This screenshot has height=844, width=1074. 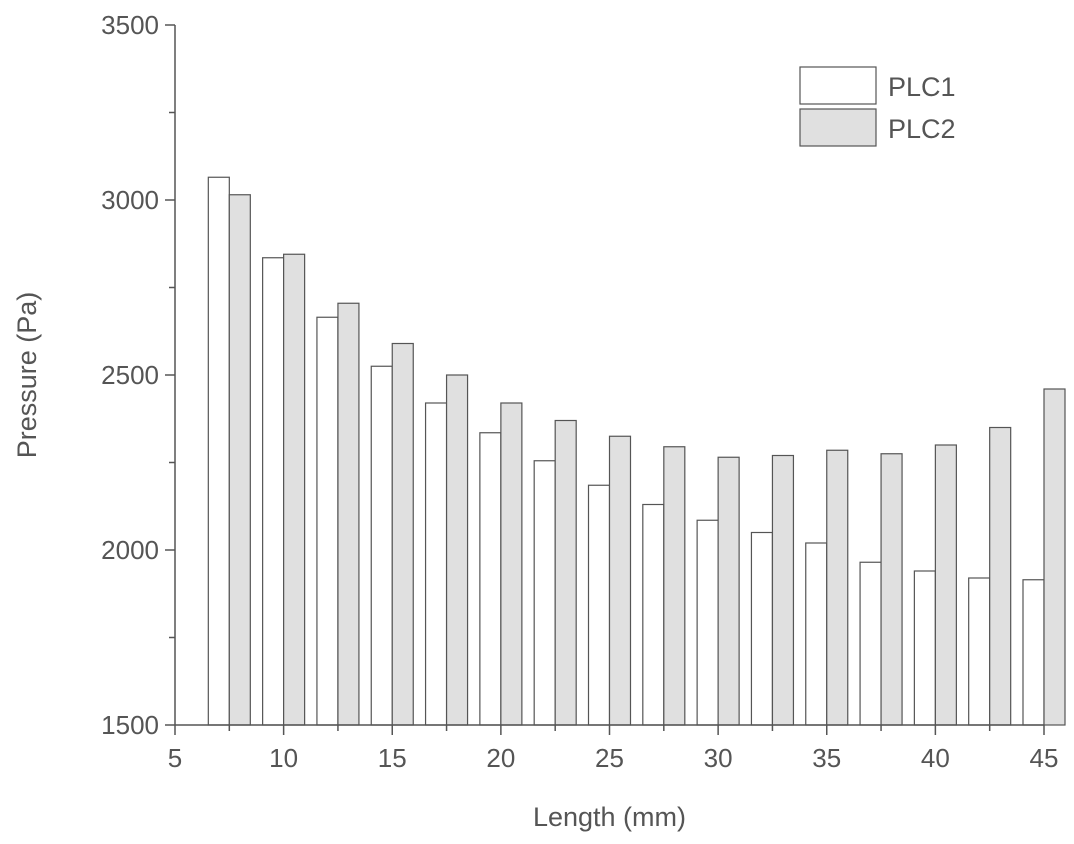 I want to click on legend-label-plc1: PLC1, so click(x=922, y=87).